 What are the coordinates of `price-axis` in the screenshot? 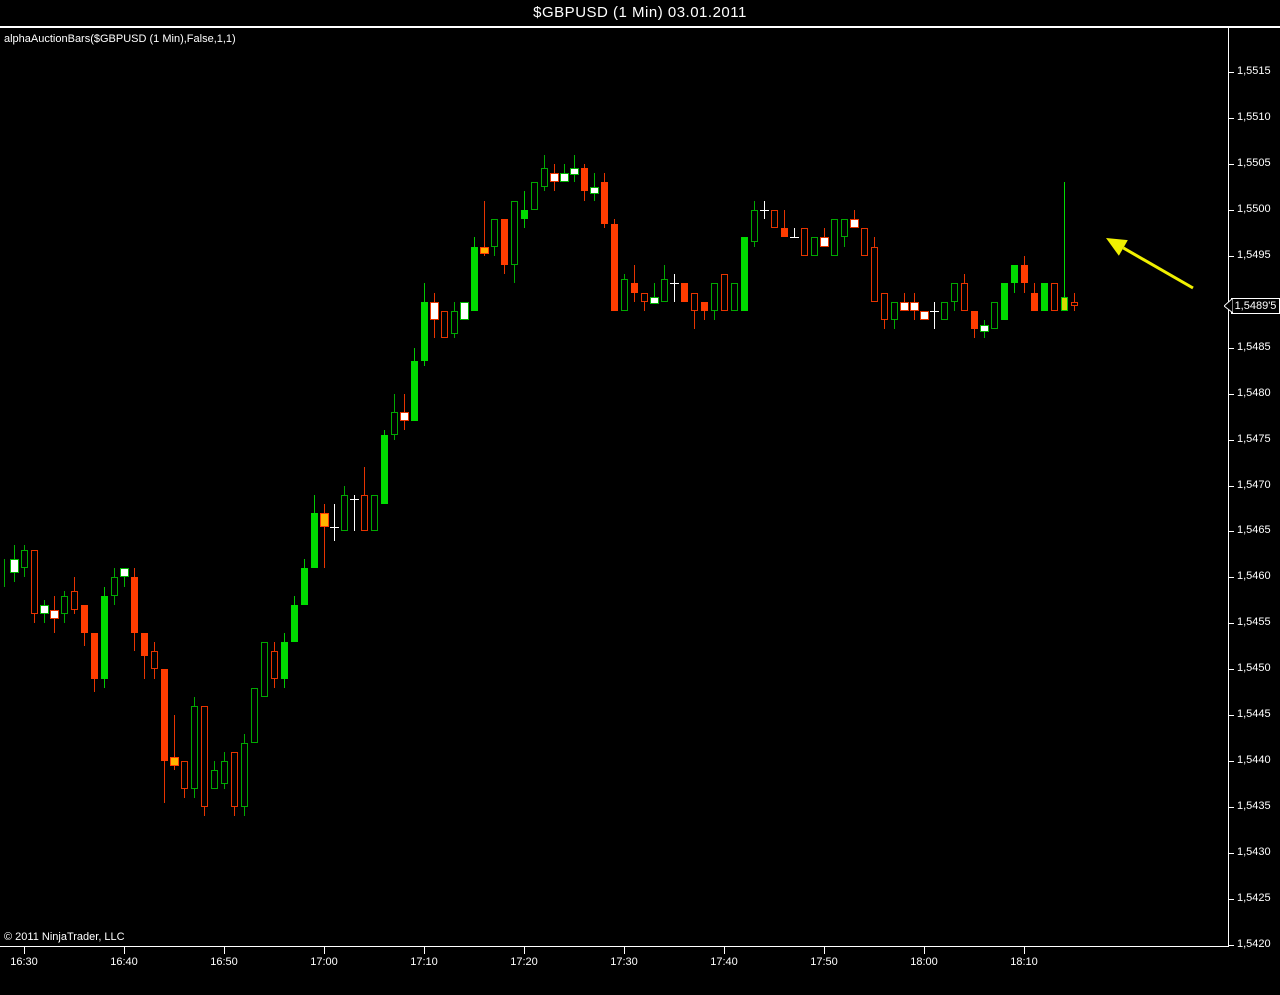 It's located at (1228, 487).